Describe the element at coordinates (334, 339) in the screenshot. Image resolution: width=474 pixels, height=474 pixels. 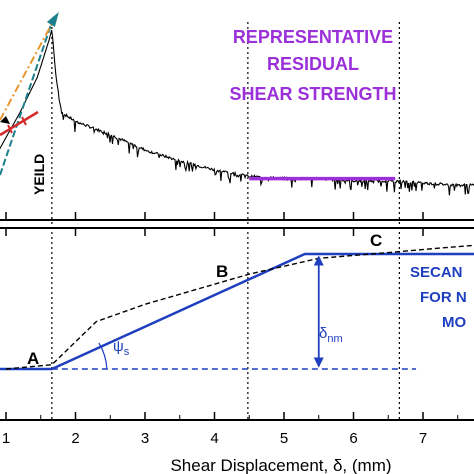
I see `delta-subscript: nm` at that location.